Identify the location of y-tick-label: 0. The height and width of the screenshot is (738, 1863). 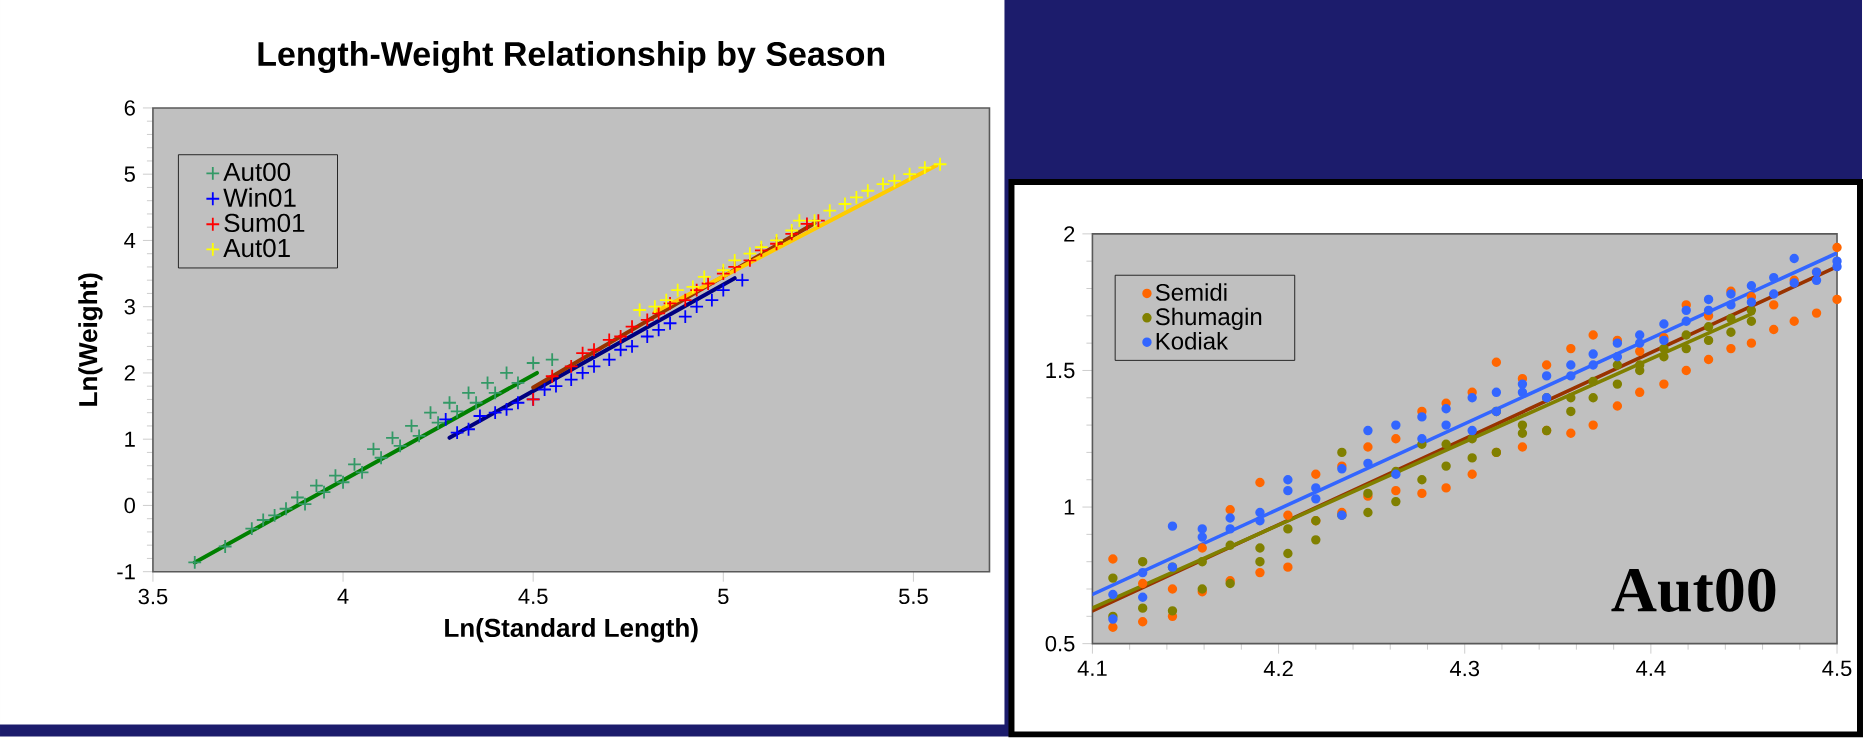
(129, 505).